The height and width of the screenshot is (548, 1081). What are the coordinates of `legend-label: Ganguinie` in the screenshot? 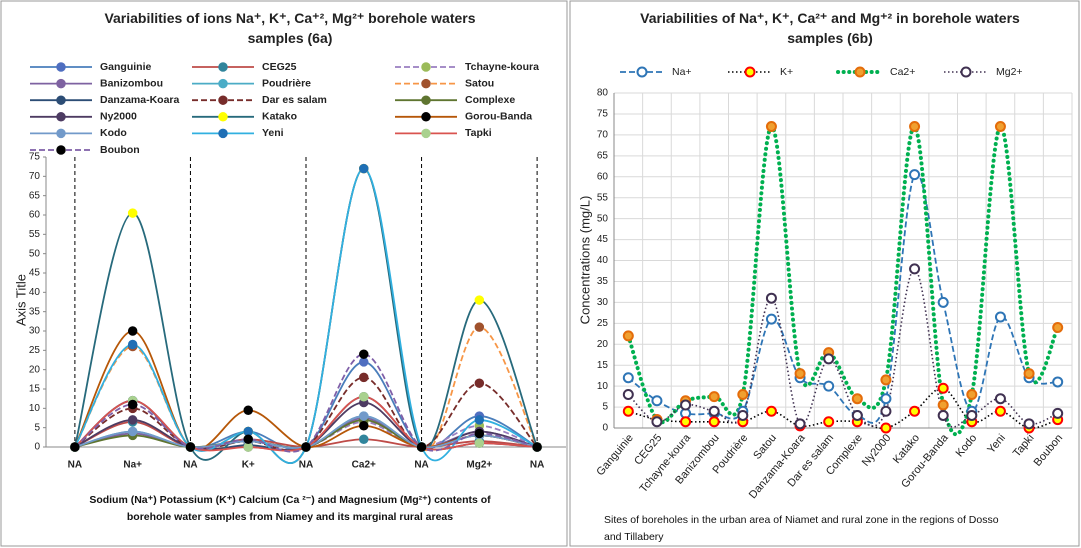 It's located at (125, 67).